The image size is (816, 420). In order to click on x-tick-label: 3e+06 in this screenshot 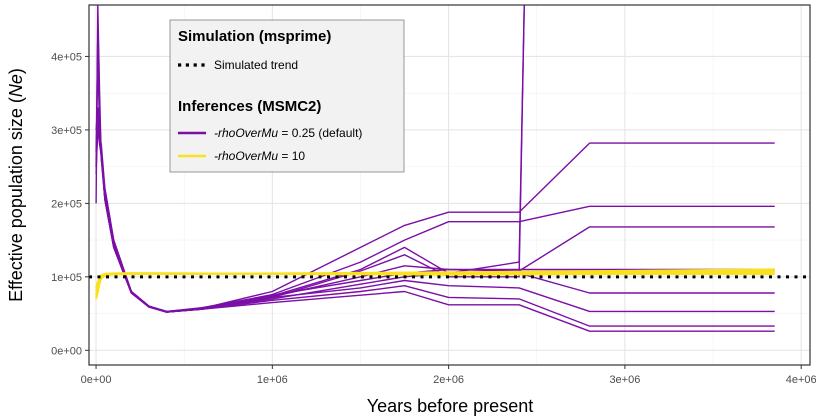, I will do `click(624, 380)`.